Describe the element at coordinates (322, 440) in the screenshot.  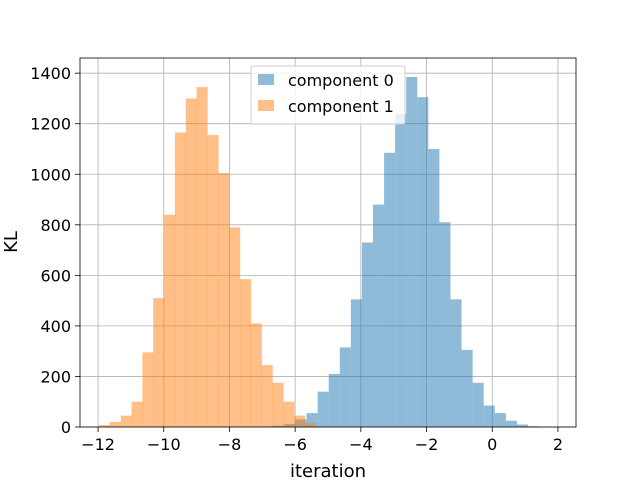
I see `x-axis-ticks: −12 −10 −8 −6 −4 −2 0 2` at that location.